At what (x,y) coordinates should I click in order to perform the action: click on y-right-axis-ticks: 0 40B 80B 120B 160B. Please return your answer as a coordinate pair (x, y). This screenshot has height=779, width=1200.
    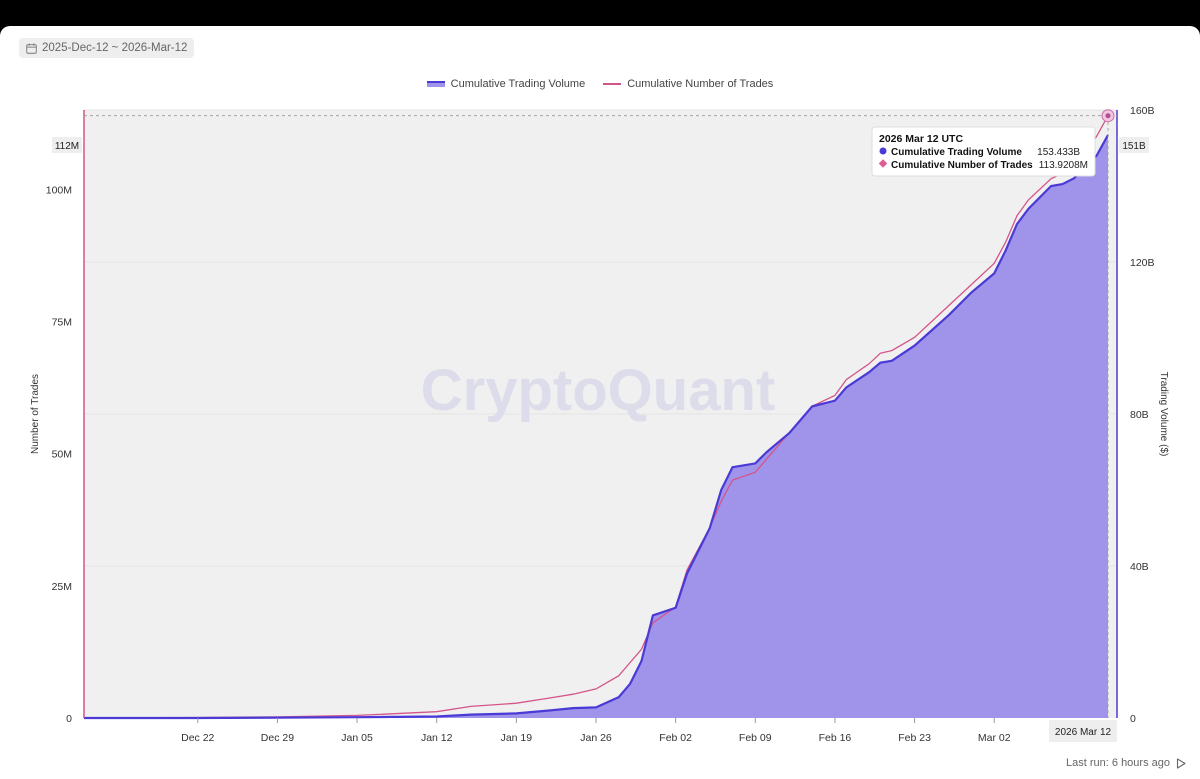
    Looking at the image, I should click on (1142, 415).